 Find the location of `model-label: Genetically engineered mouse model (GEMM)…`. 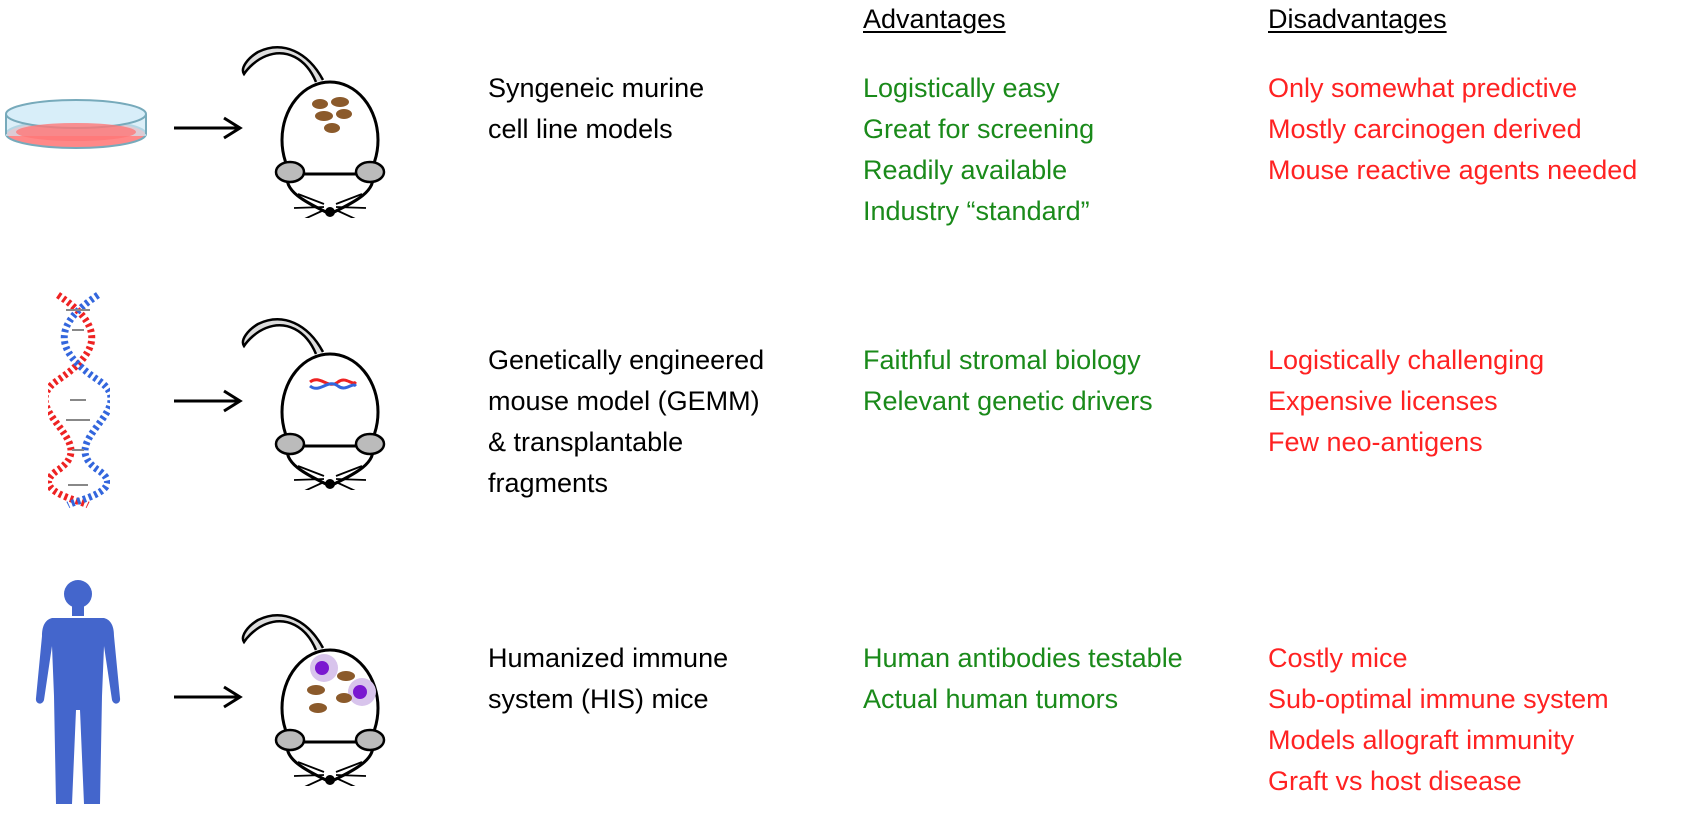

model-label: Genetically engineered mouse model (GEMM)… is located at coordinates (626, 421).